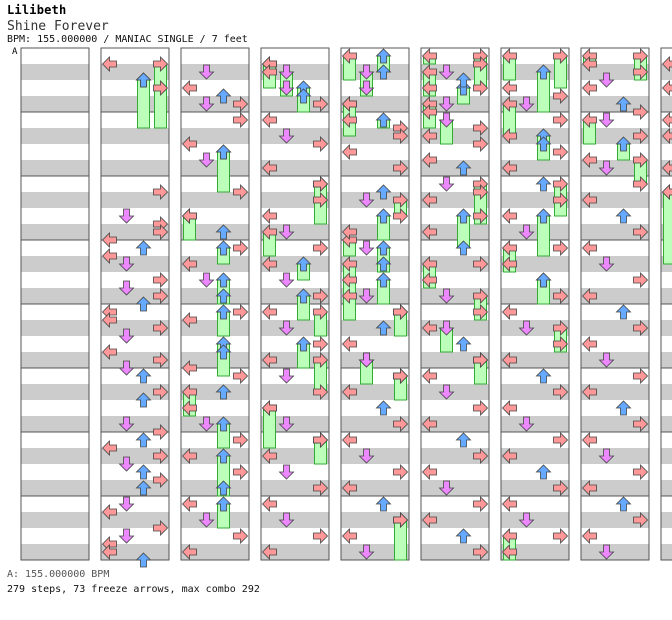 This screenshot has height=620, width=672. I want to click on chart-column, so click(375, 304).